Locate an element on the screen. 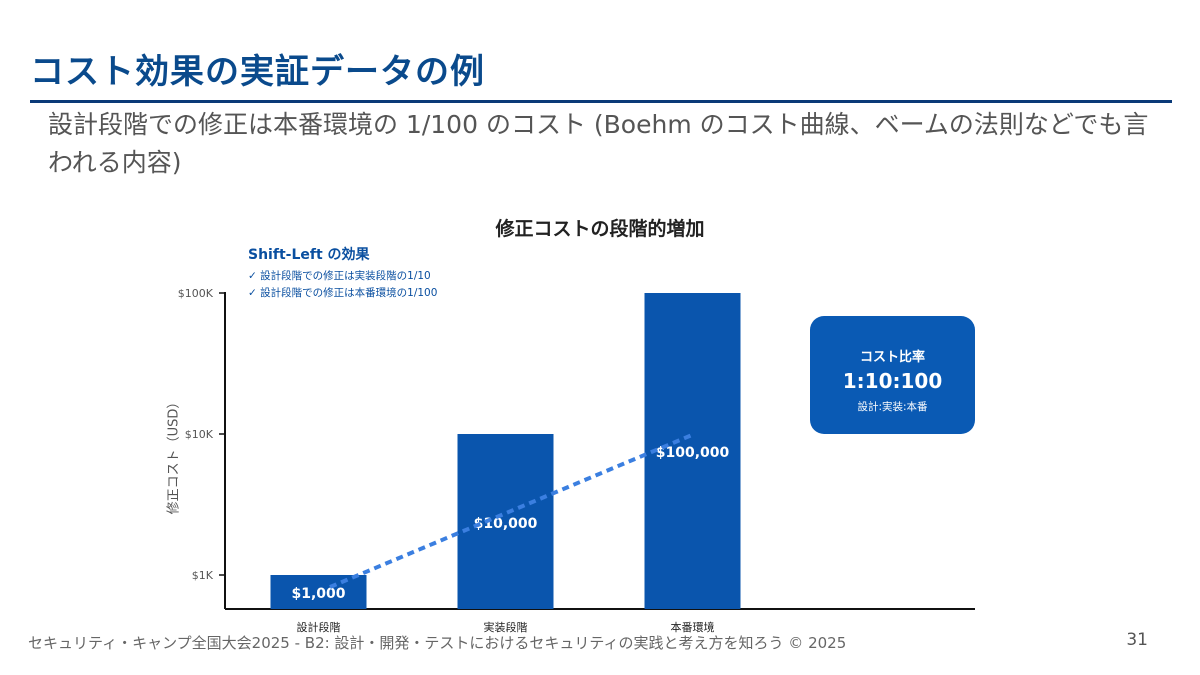  x-tick-label: 設計段階 is located at coordinates (319, 627).